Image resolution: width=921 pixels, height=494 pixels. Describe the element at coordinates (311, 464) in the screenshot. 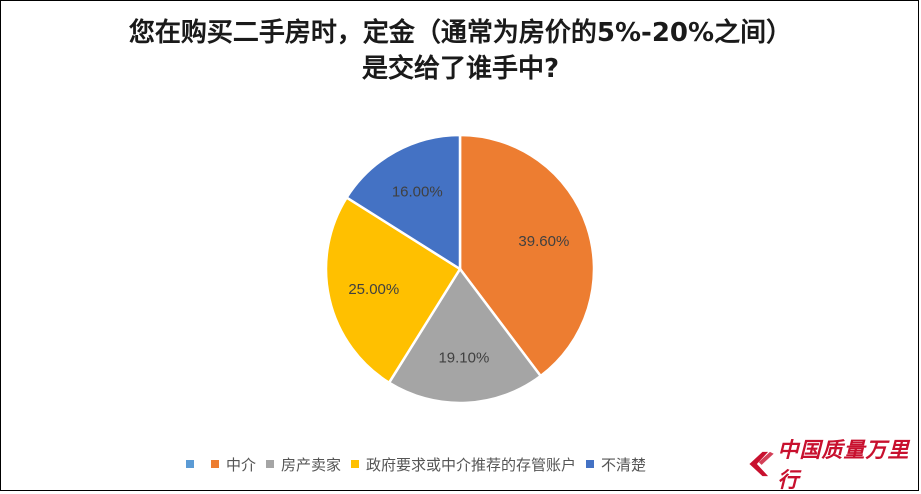

I see `legend-label-2: 房产卖家` at that location.